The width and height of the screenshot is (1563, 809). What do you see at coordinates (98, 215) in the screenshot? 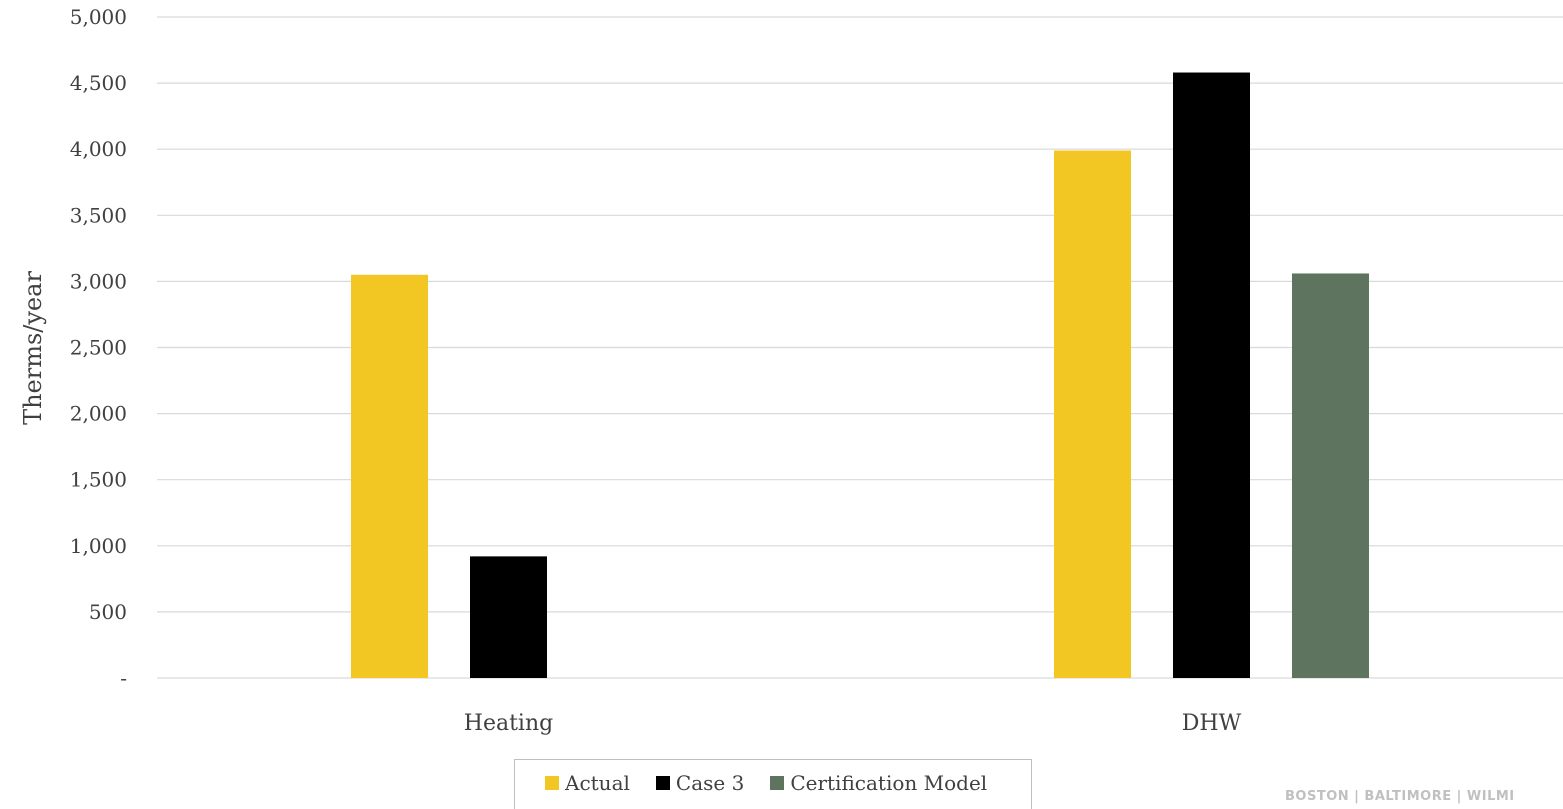
I see `y-tick-label: 3,500` at bounding box center [98, 215].